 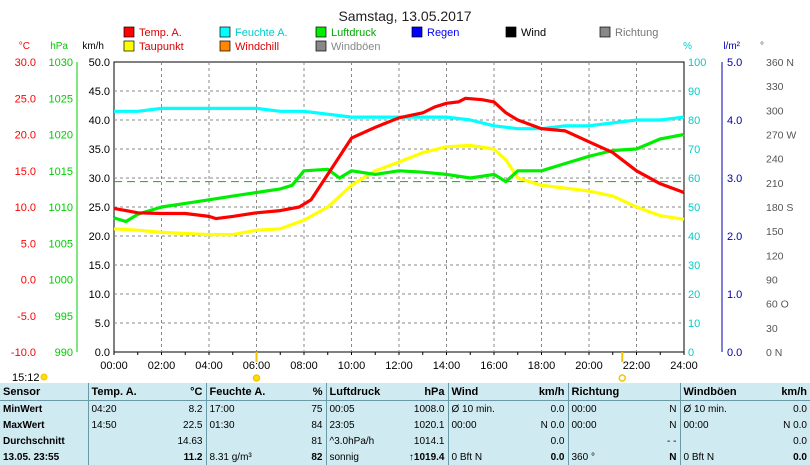 What do you see at coordinates (694, 92) in the screenshot?
I see `humidity-tick-label: 90` at bounding box center [694, 92].